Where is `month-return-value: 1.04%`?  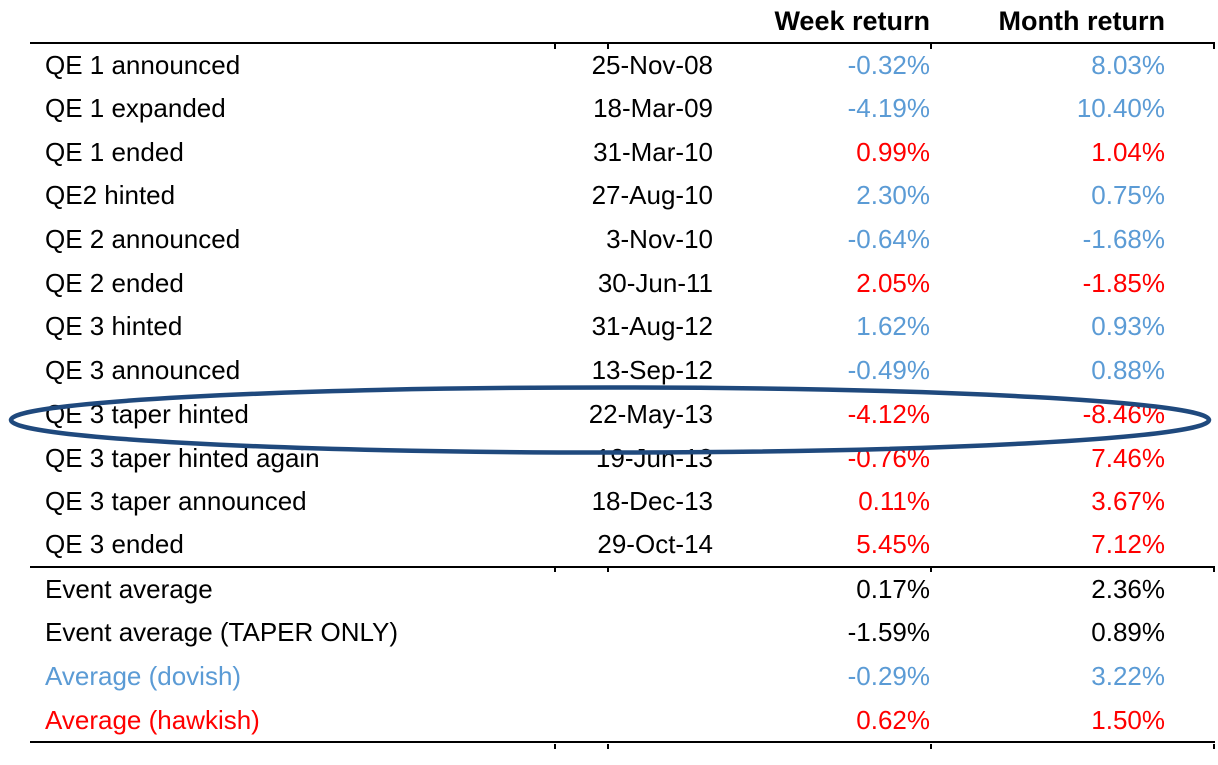
month-return-value: 1.04% is located at coordinates (1128, 151).